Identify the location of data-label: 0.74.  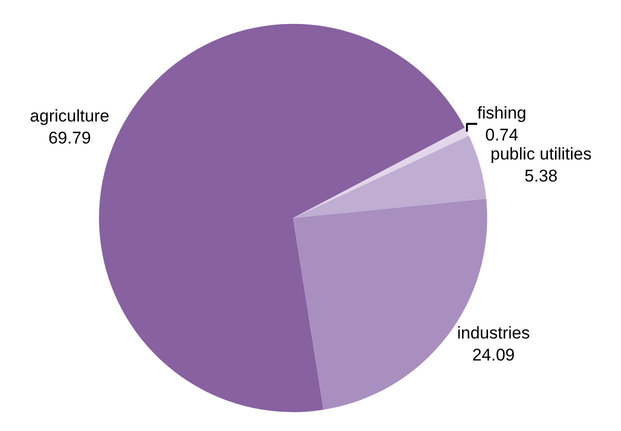
(501, 134).